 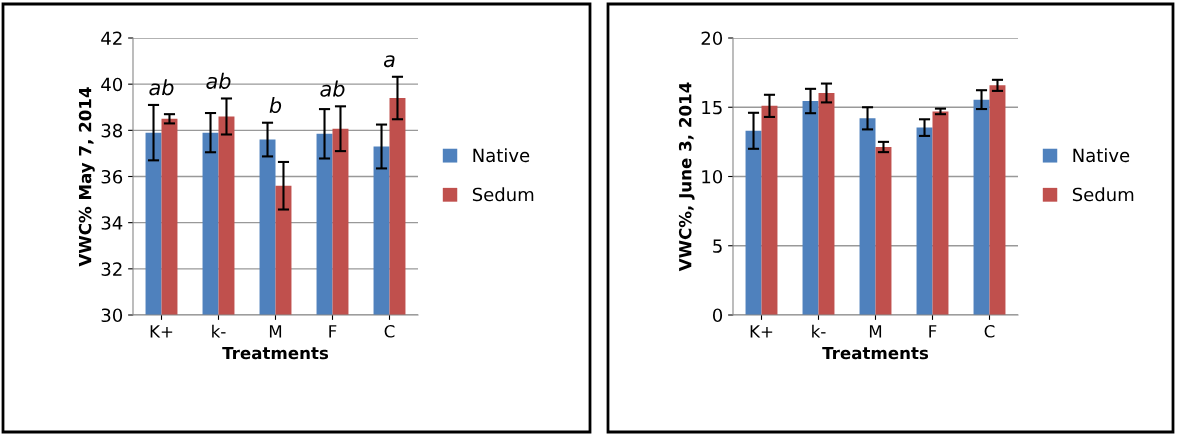 What do you see at coordinates (112, 223) in the screenshot?
I see `y-tick-label: 34` at bounding box center [112, 223].